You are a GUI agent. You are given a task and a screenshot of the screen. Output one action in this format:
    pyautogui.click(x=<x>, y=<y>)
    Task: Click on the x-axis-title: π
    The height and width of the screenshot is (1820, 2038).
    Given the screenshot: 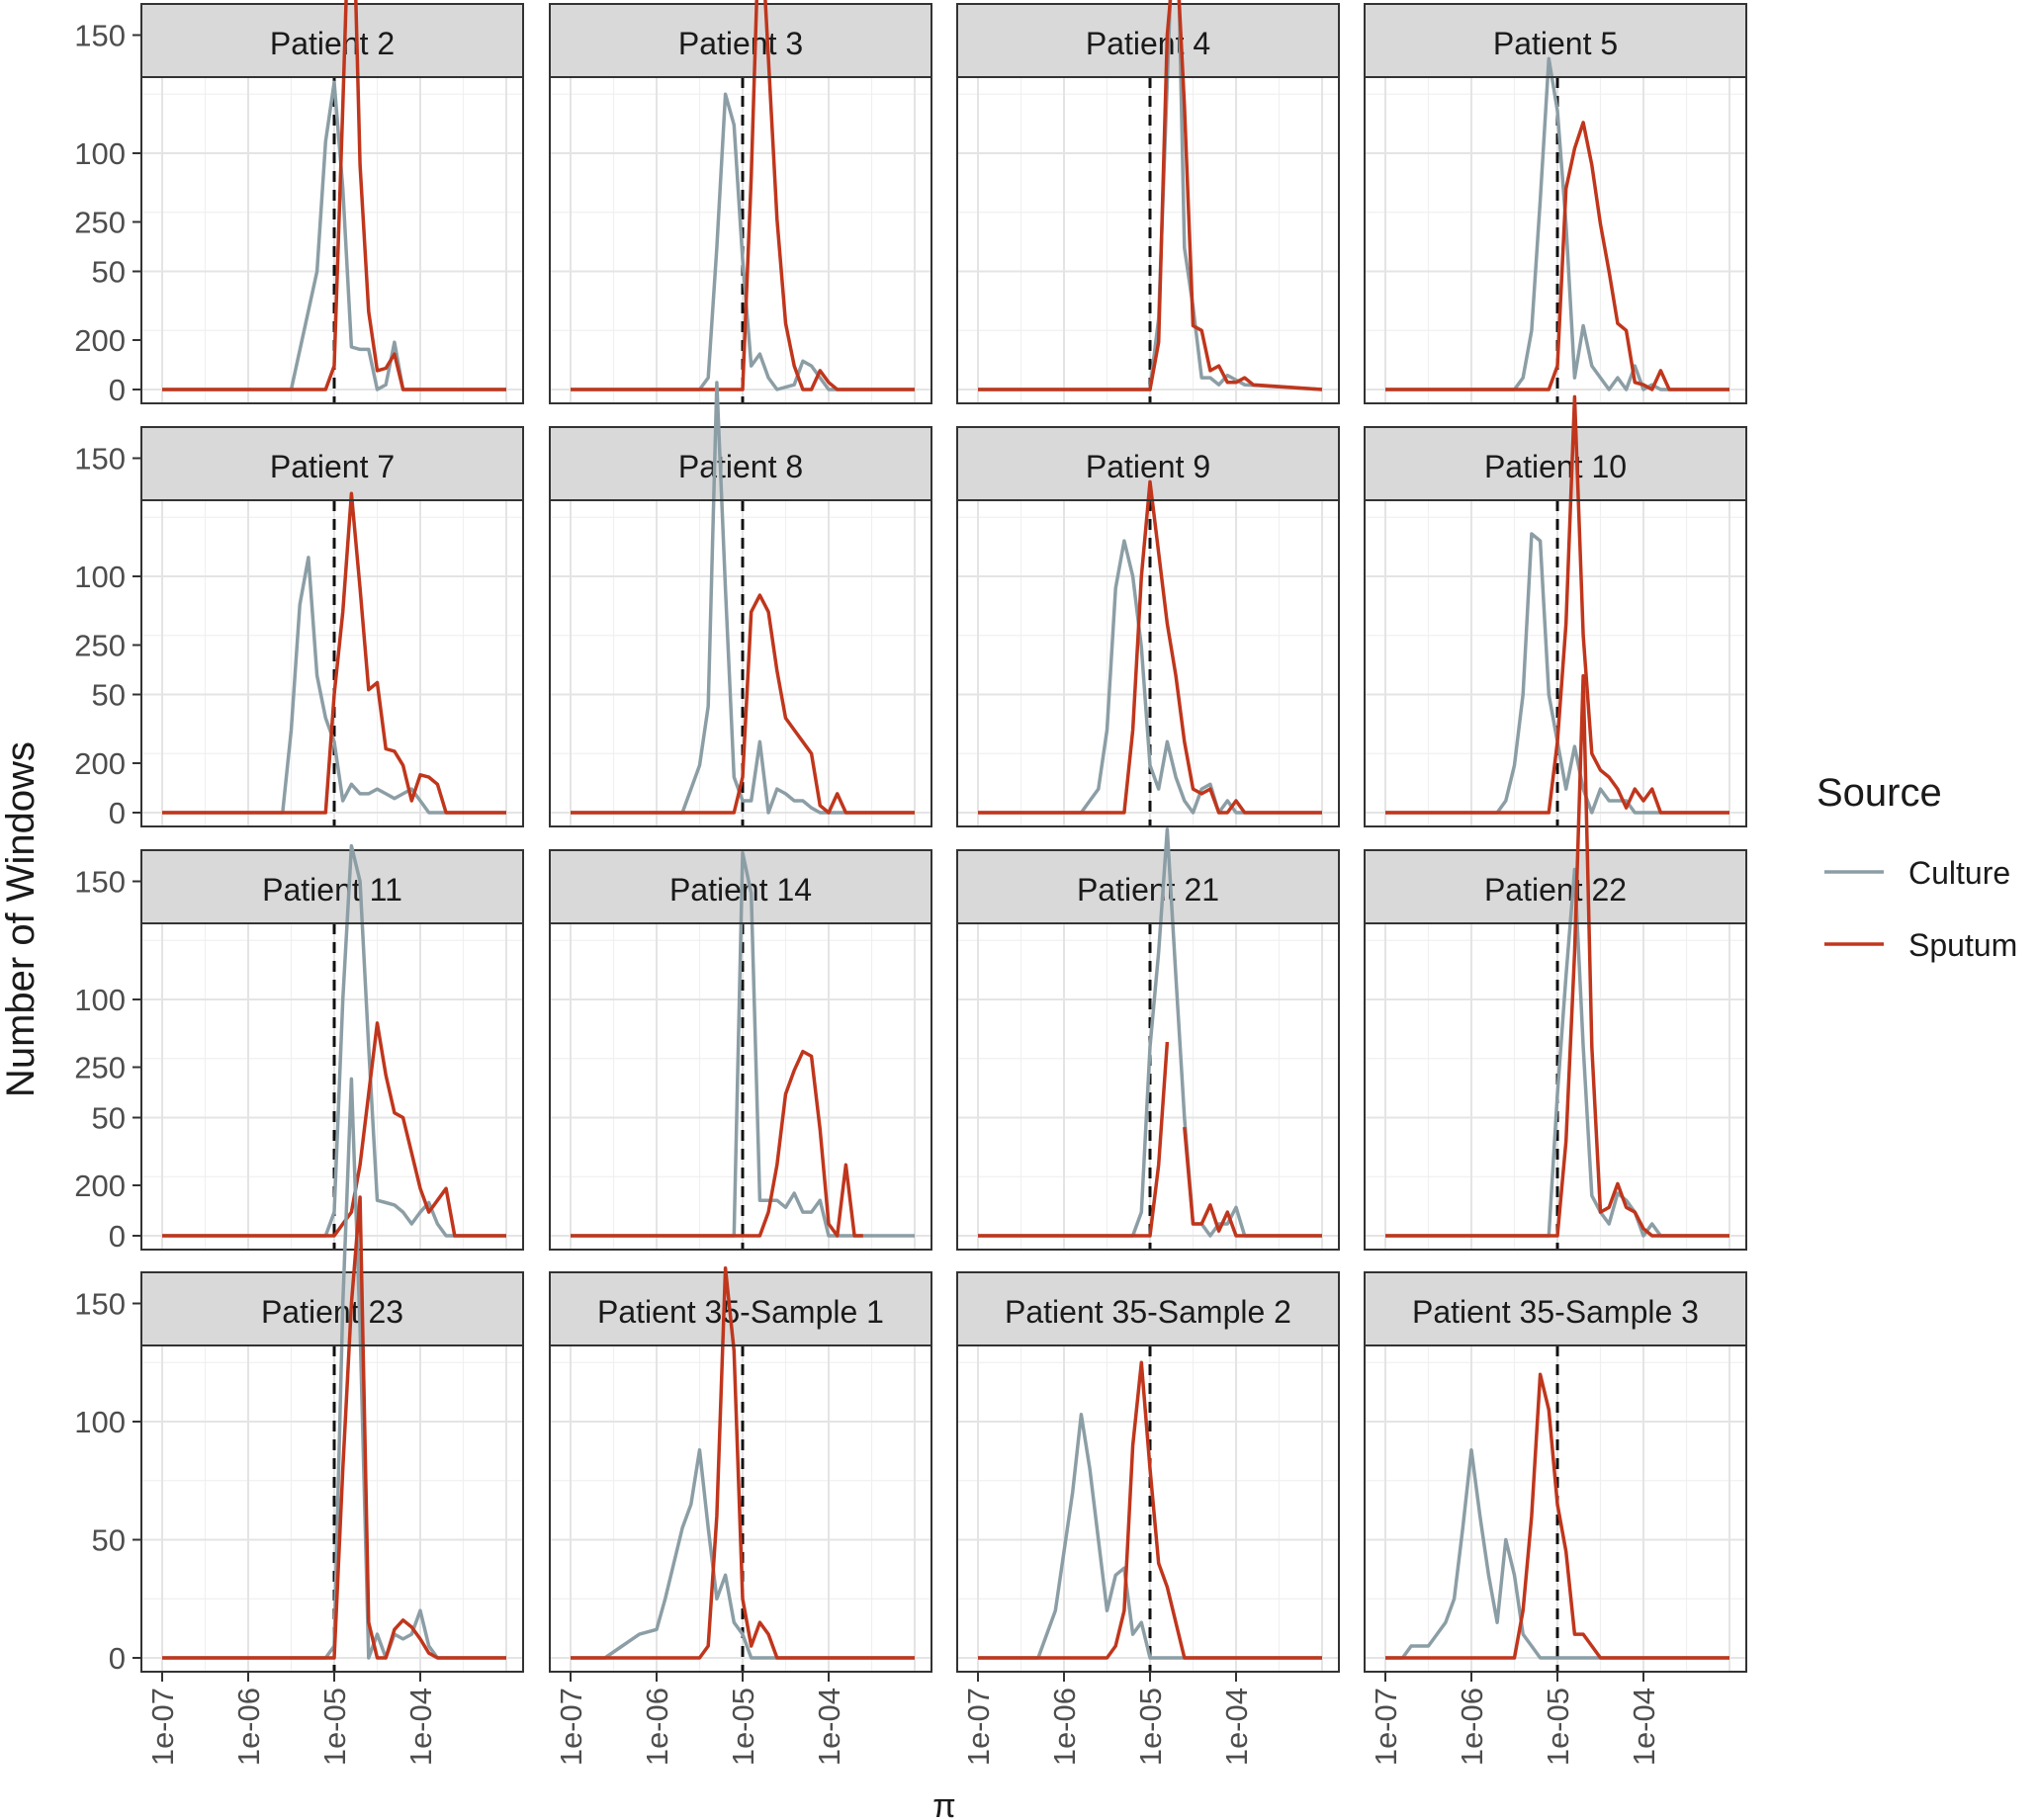 What is the action you would take?
    pyautogui.click(x=943, y=1803)
    